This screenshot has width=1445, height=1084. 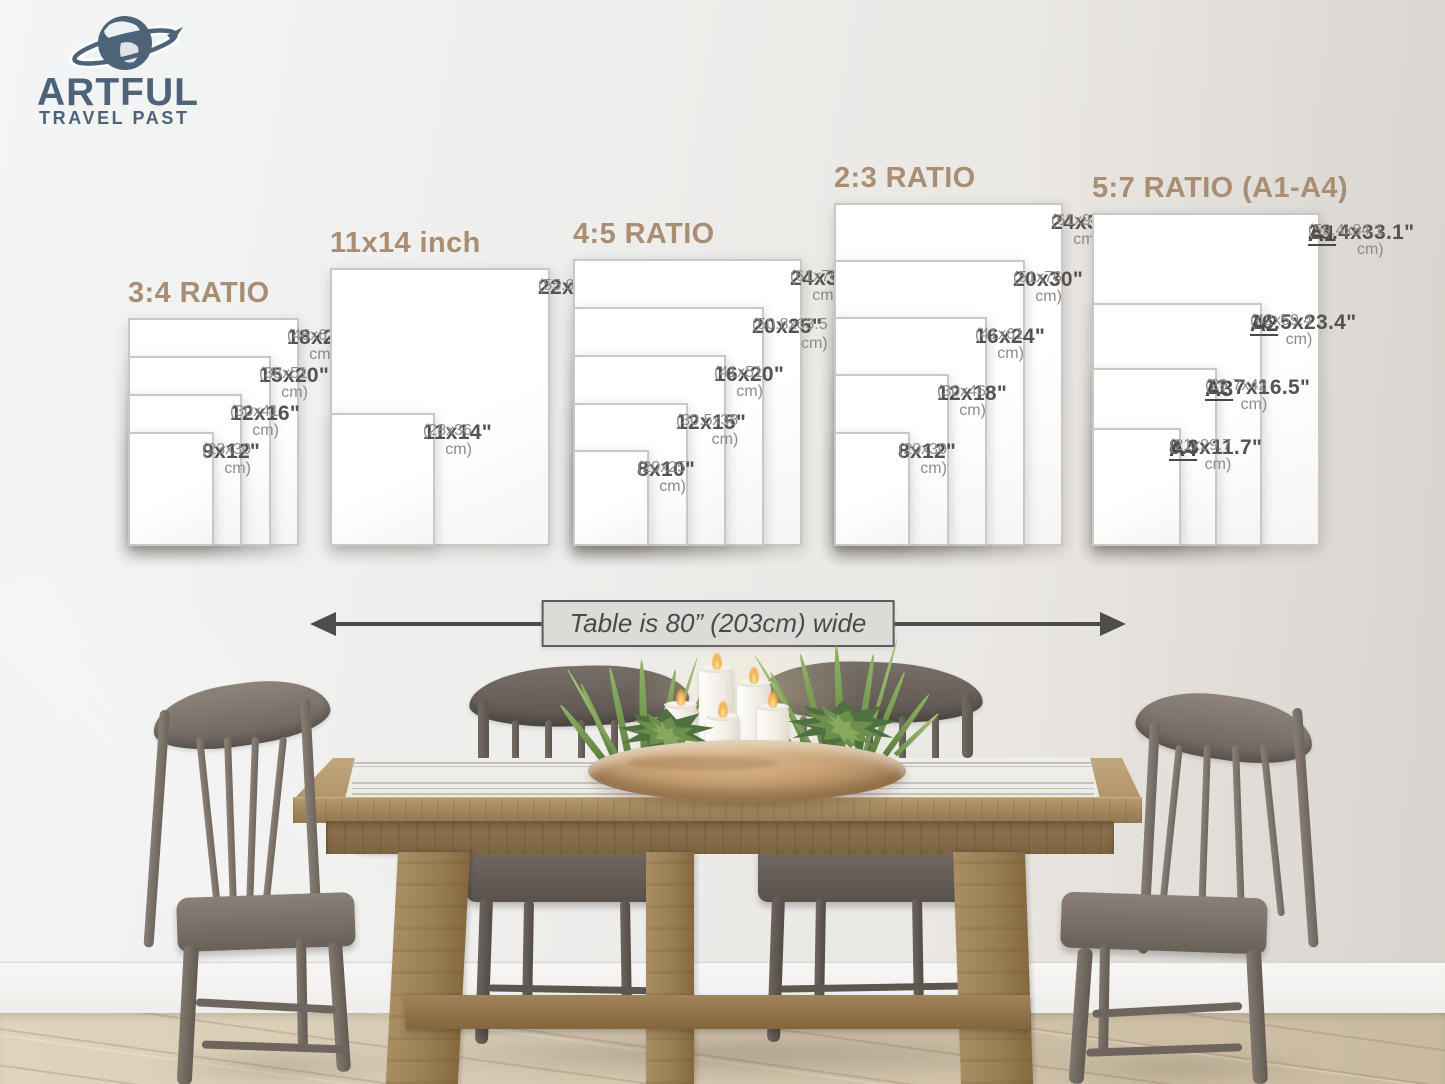 I want to click on table-width-label: Table is 80” (203cm) wide, so click(x=718, y=623).